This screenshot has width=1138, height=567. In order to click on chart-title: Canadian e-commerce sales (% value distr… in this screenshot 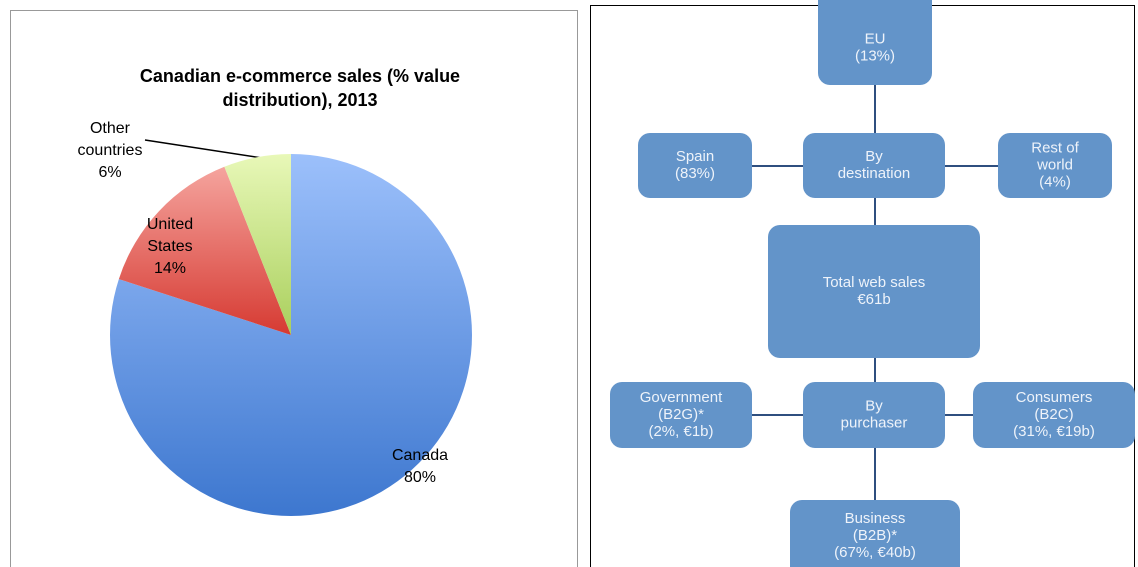, I will do `click(300, 88)`.